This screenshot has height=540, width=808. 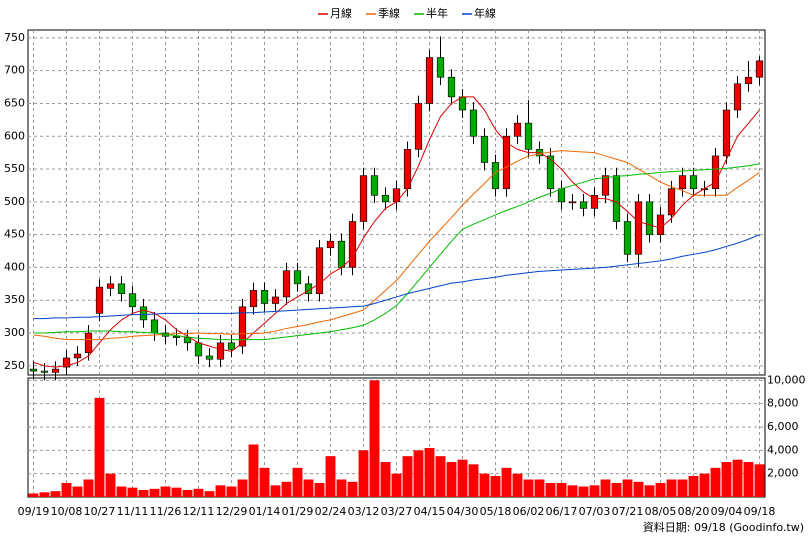 I want to click on x-tick-label: 01/29, so click(x=298, y=511).